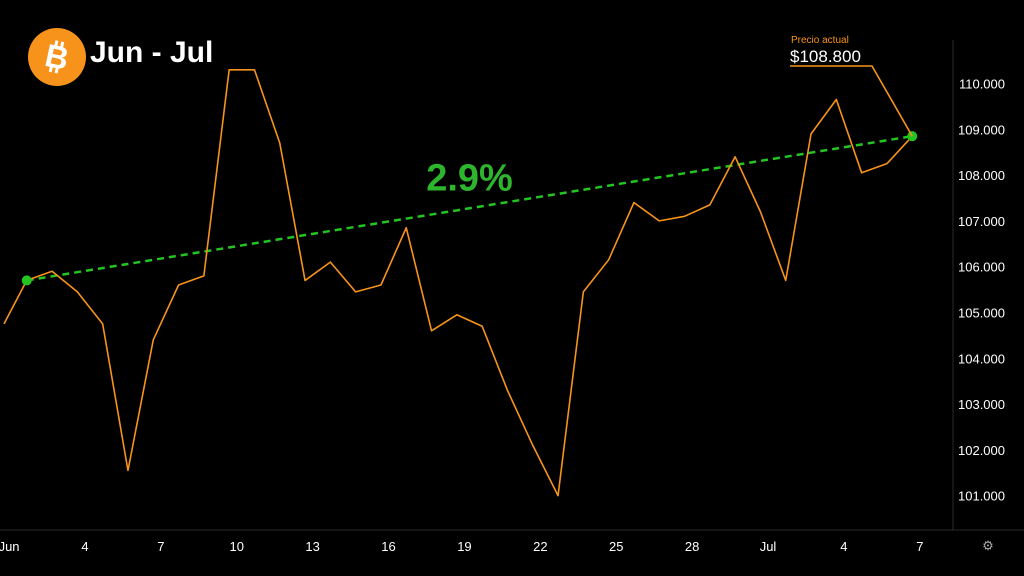 The width and height of the screenshot is (1024, 576). I want to click on x-tick-label: Jun, so click(10, 546).